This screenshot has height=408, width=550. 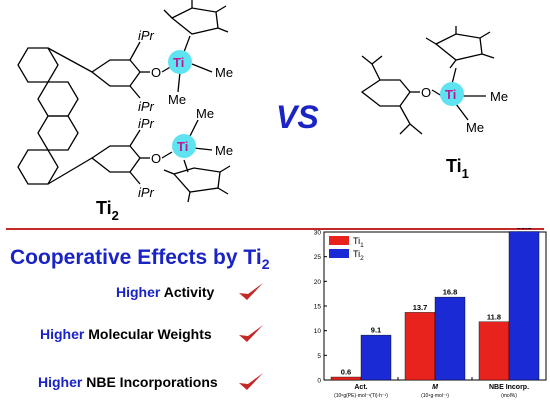 What do you see at coordinates (509, 387) in the screenshot?
I see `x-category-label: NBE Incorp.` at bounding box center [509, 387].